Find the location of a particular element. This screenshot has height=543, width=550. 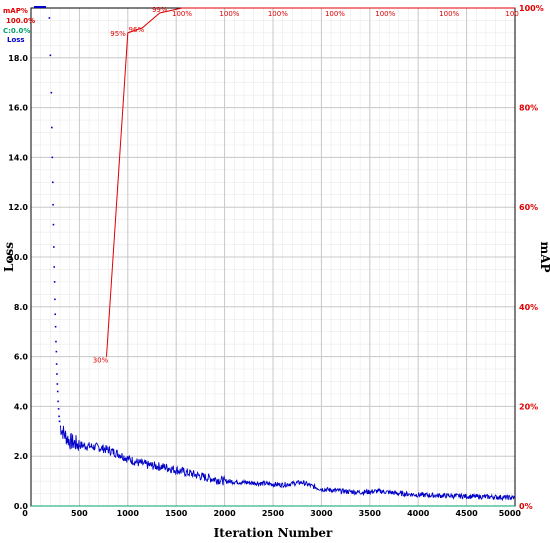

x-tick-label: 1000 is located at coordinates (128, 513).